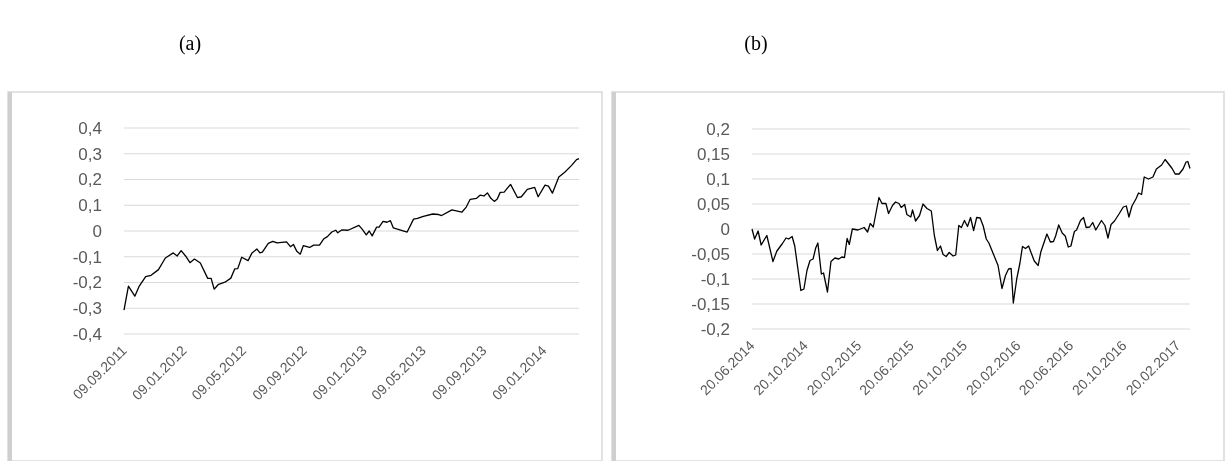 Image resolution: width=1226 pixels, height=461 pixels. What do you see at coordinates (87, 309) in the screenshot?
I see `y-tick-label: -0,3` at bounding box center [87, 309].